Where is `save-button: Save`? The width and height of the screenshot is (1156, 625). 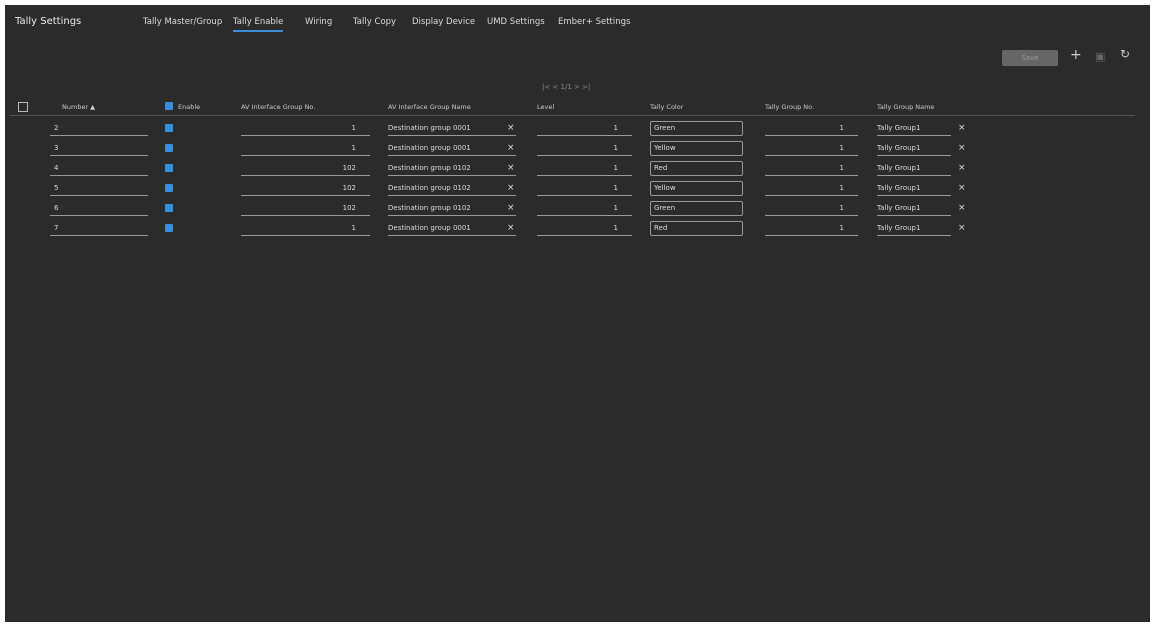 save-button: Save is located at coordinates (1030, 58).